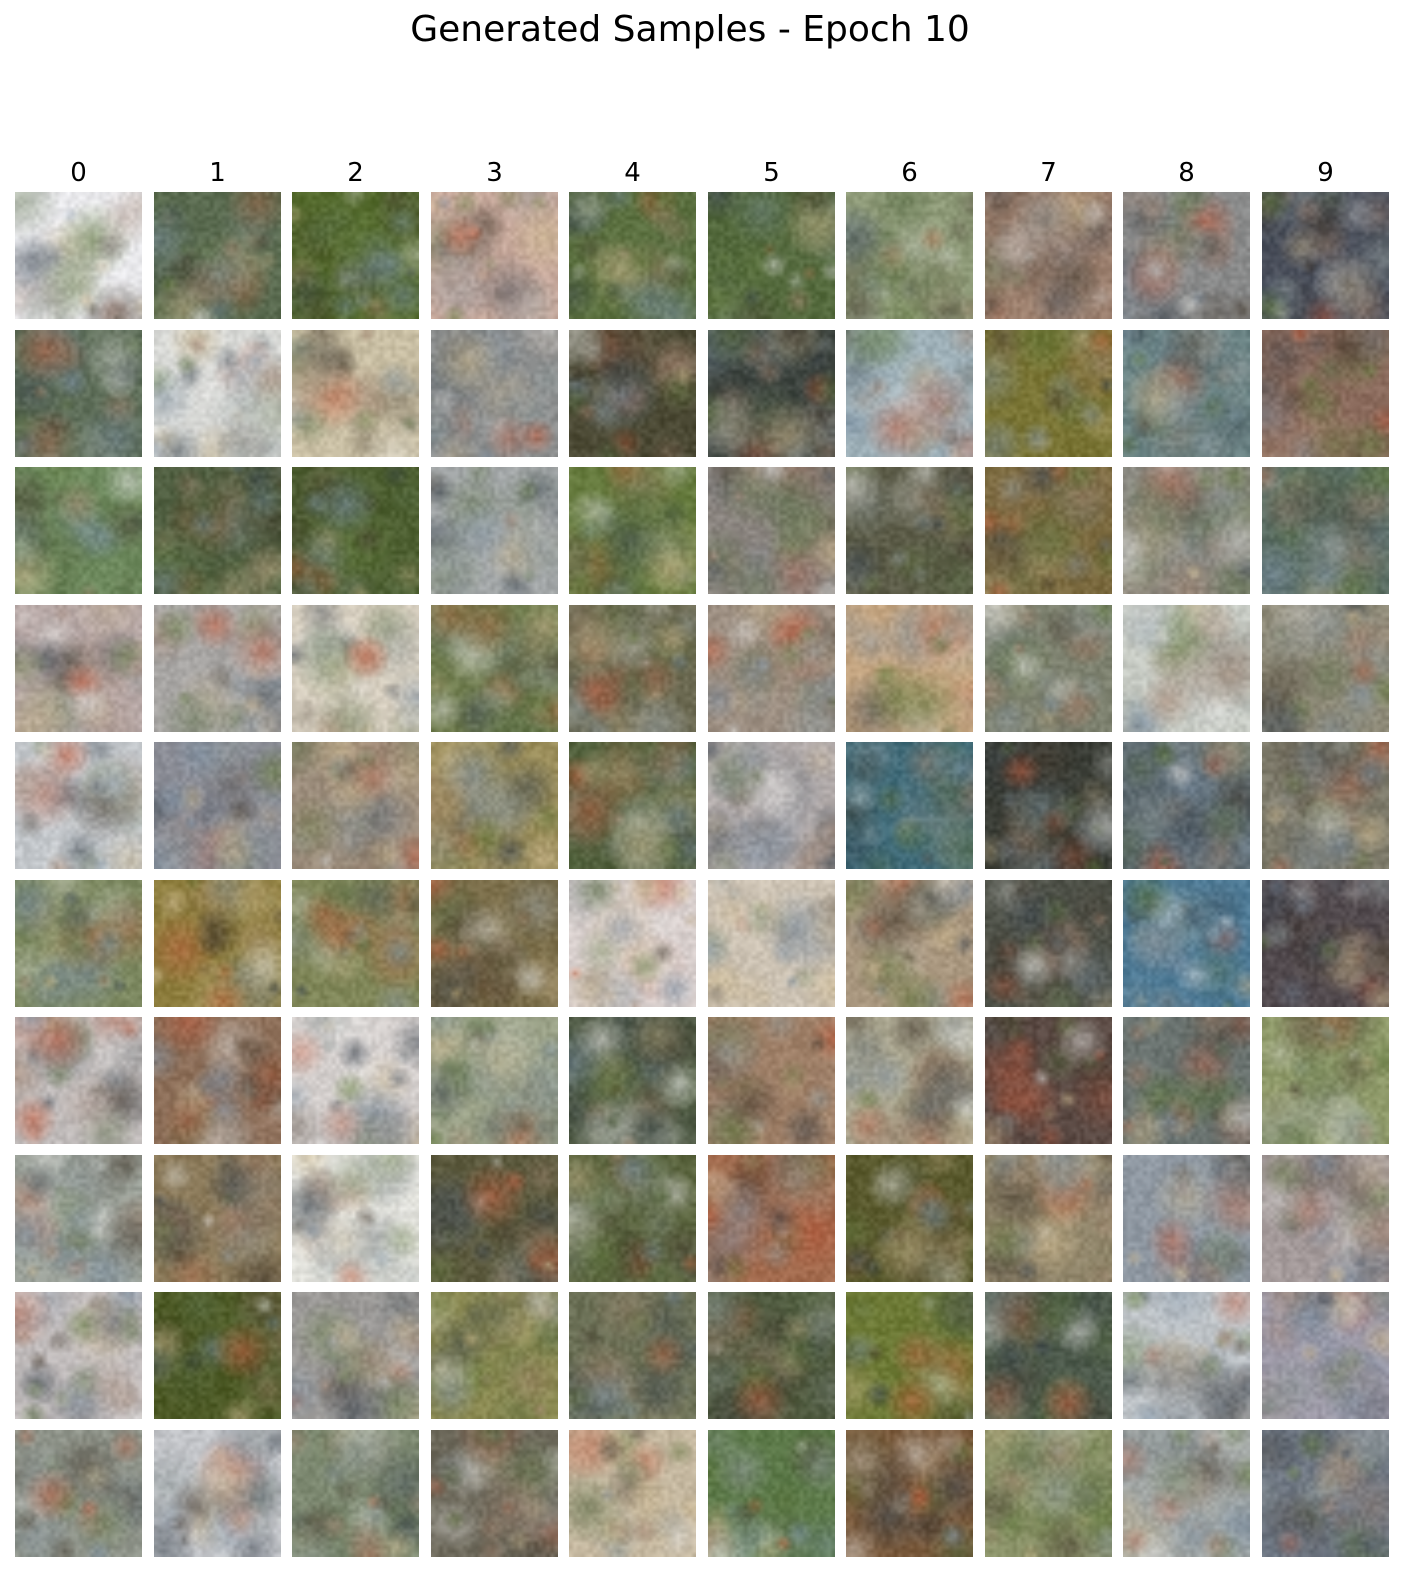 This screenshot has height=1596, width=1424. What do you see at coordinates (909, 173) in the screenshot?
I see `column-label-6: 6` at bounding box center [909, 173].